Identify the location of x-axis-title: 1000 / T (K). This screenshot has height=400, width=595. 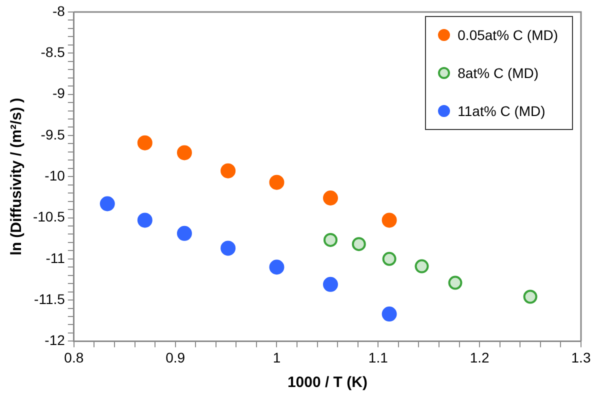
(327, 383).